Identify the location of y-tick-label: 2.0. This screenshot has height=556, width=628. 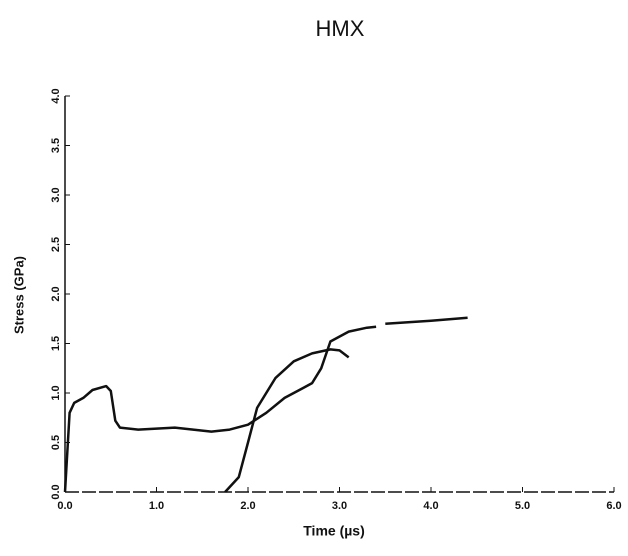
(56, 293).